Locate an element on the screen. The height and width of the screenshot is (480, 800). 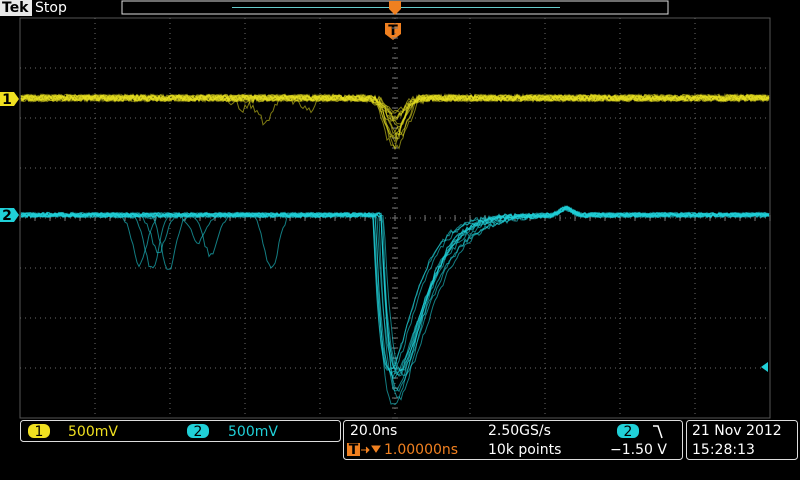
ch1-marker-label: 1 is located at coordinates (7, 100).